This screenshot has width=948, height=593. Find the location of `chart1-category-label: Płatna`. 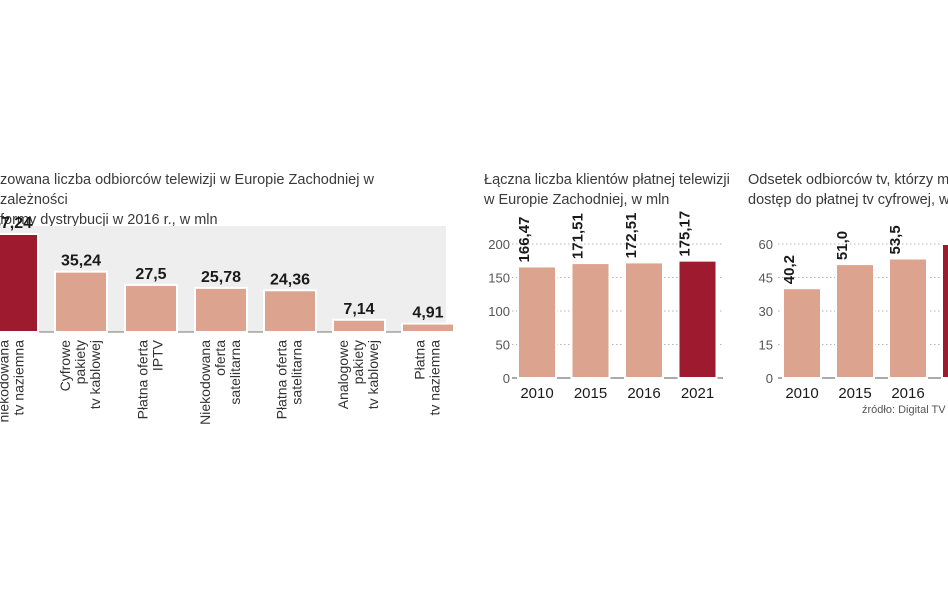

chart1-category-label: Płatna is located at coordinates (420, 360).